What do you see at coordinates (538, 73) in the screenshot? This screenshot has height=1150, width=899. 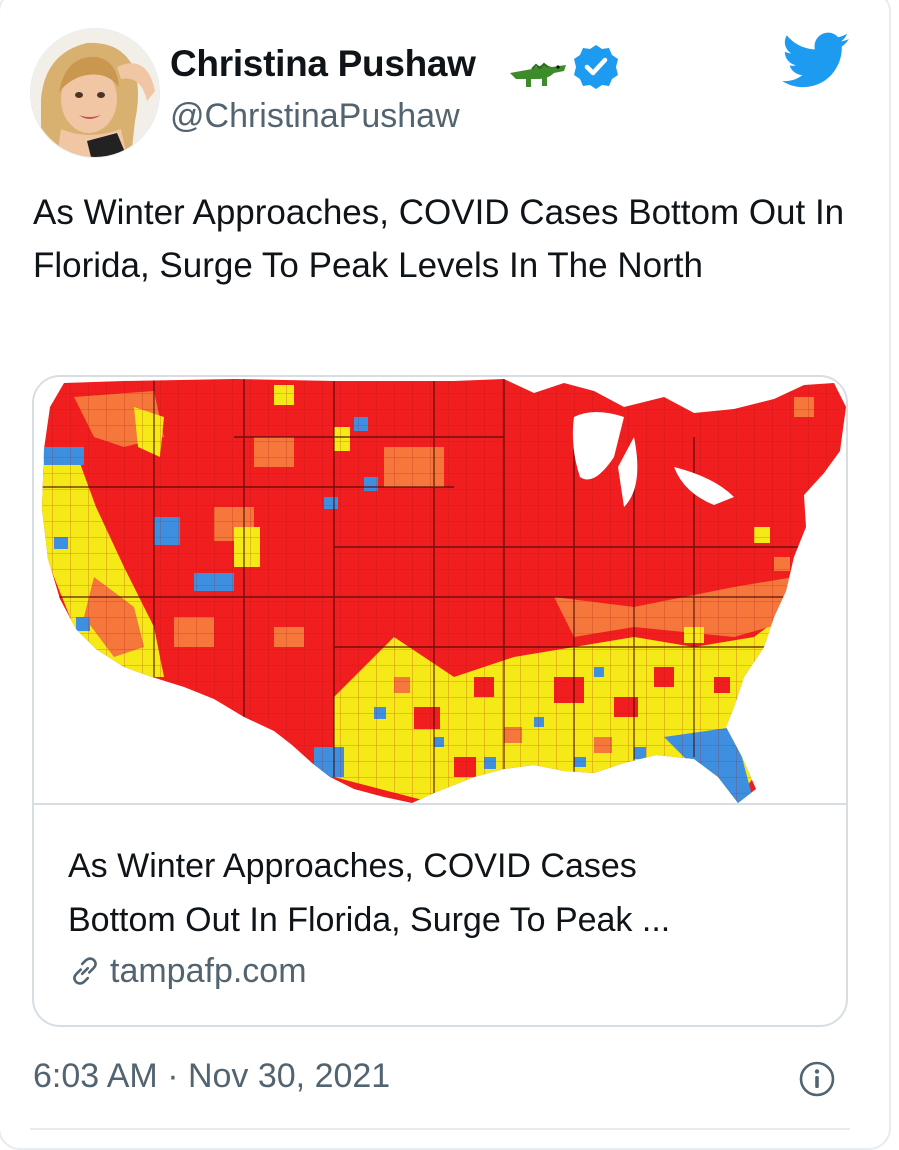 I see `crocodile-icon` at bounding box center [538, 73].